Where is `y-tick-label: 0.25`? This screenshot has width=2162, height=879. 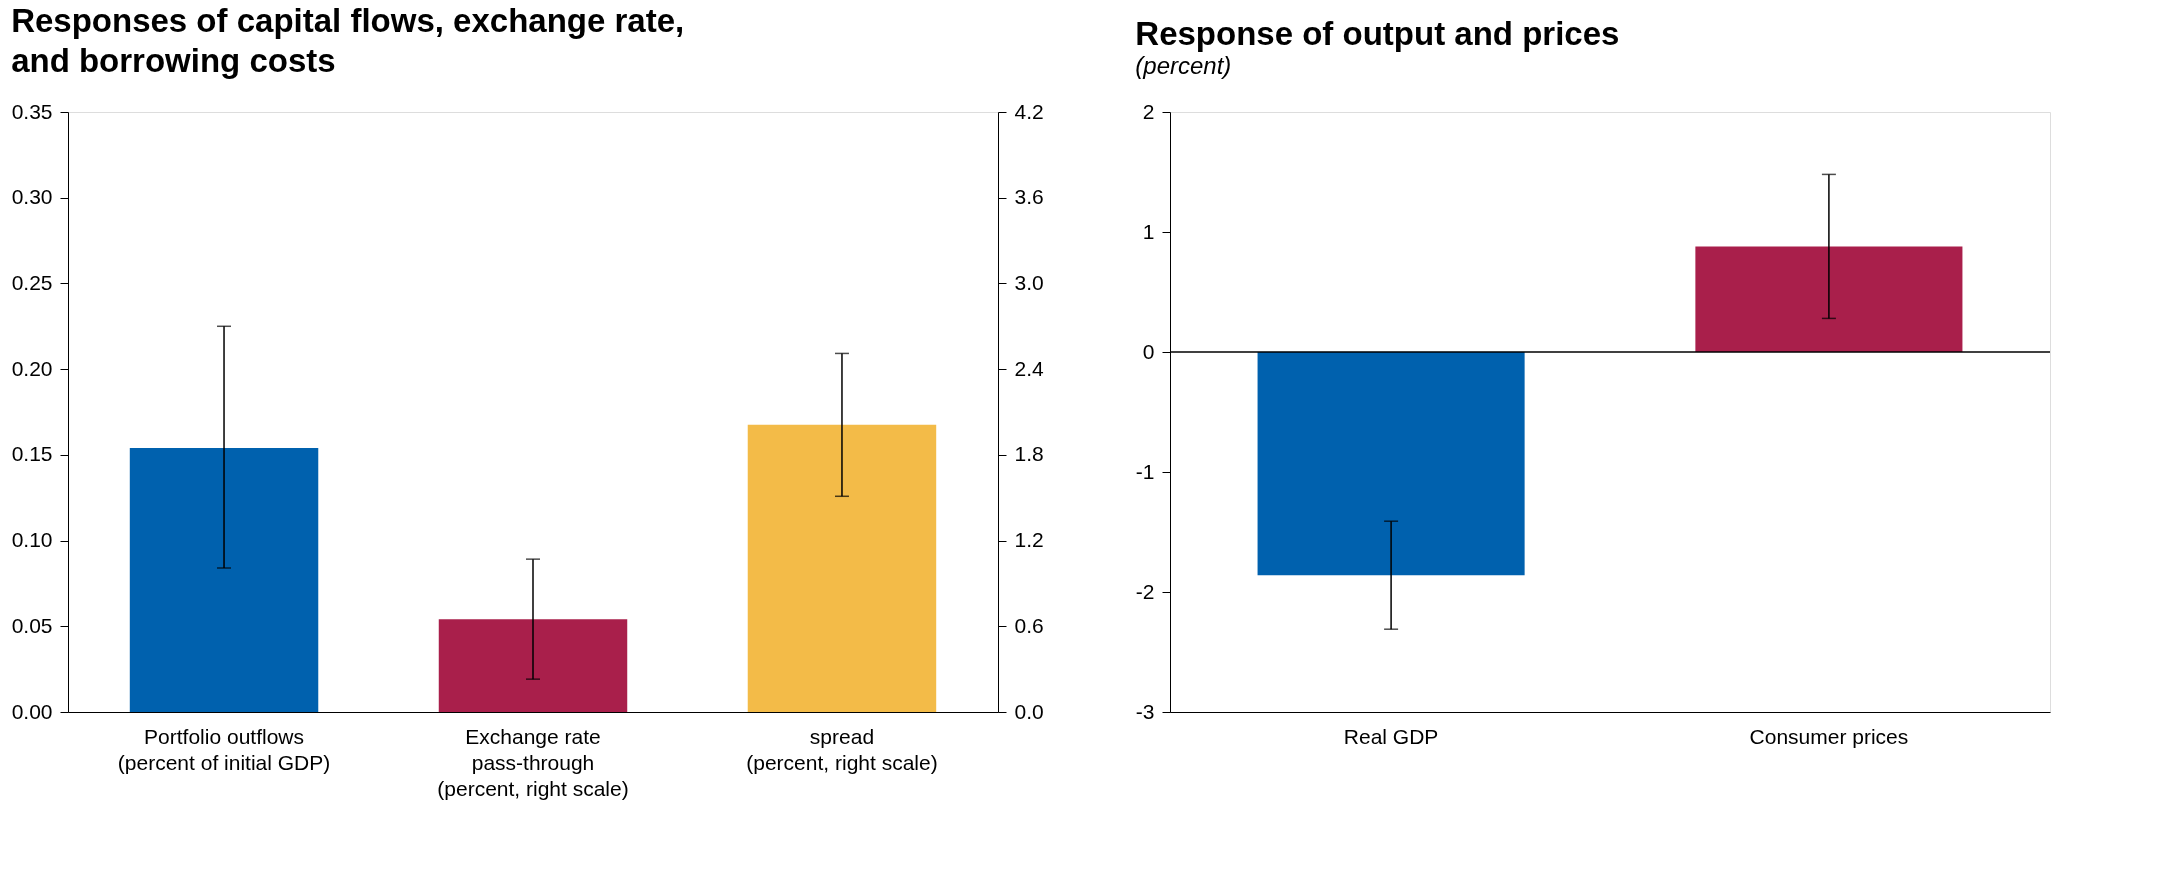 y-tick-label: 0.25 is located at coordinates (32, 282).